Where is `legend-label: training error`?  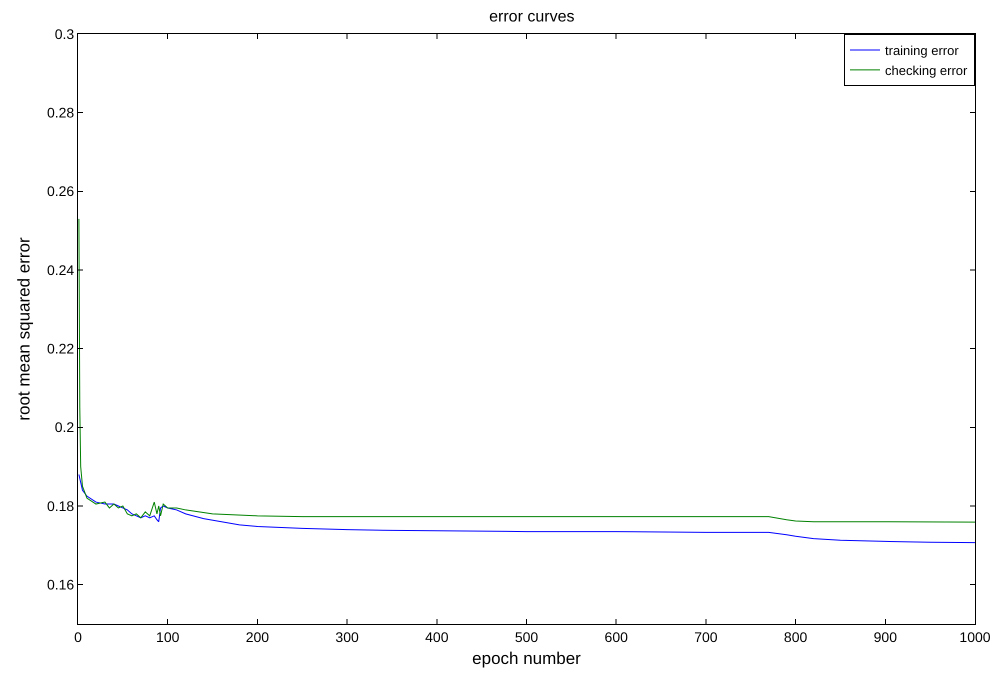
legend-label: training error is located at coordinates (922, 50).